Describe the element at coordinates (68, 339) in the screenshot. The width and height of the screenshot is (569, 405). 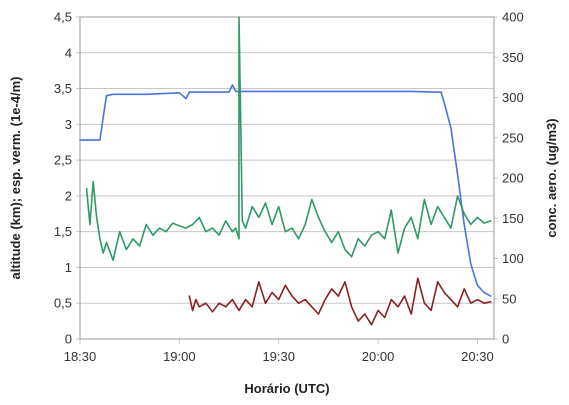
I see `left-y-tick-label: 0` at that location.